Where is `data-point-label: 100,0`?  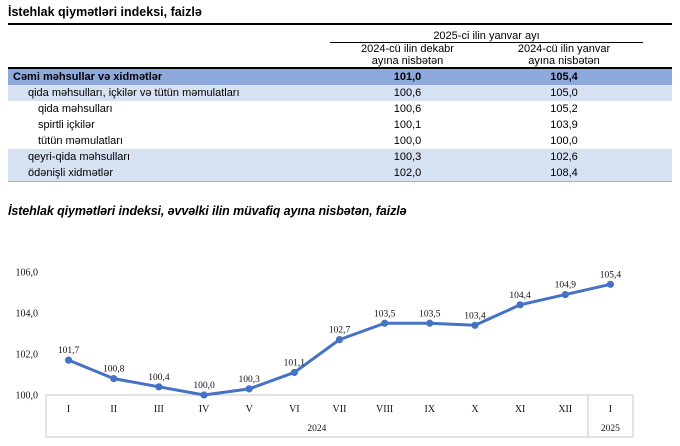 data-point-label: 100,0 is located at coordinates (204, 386).